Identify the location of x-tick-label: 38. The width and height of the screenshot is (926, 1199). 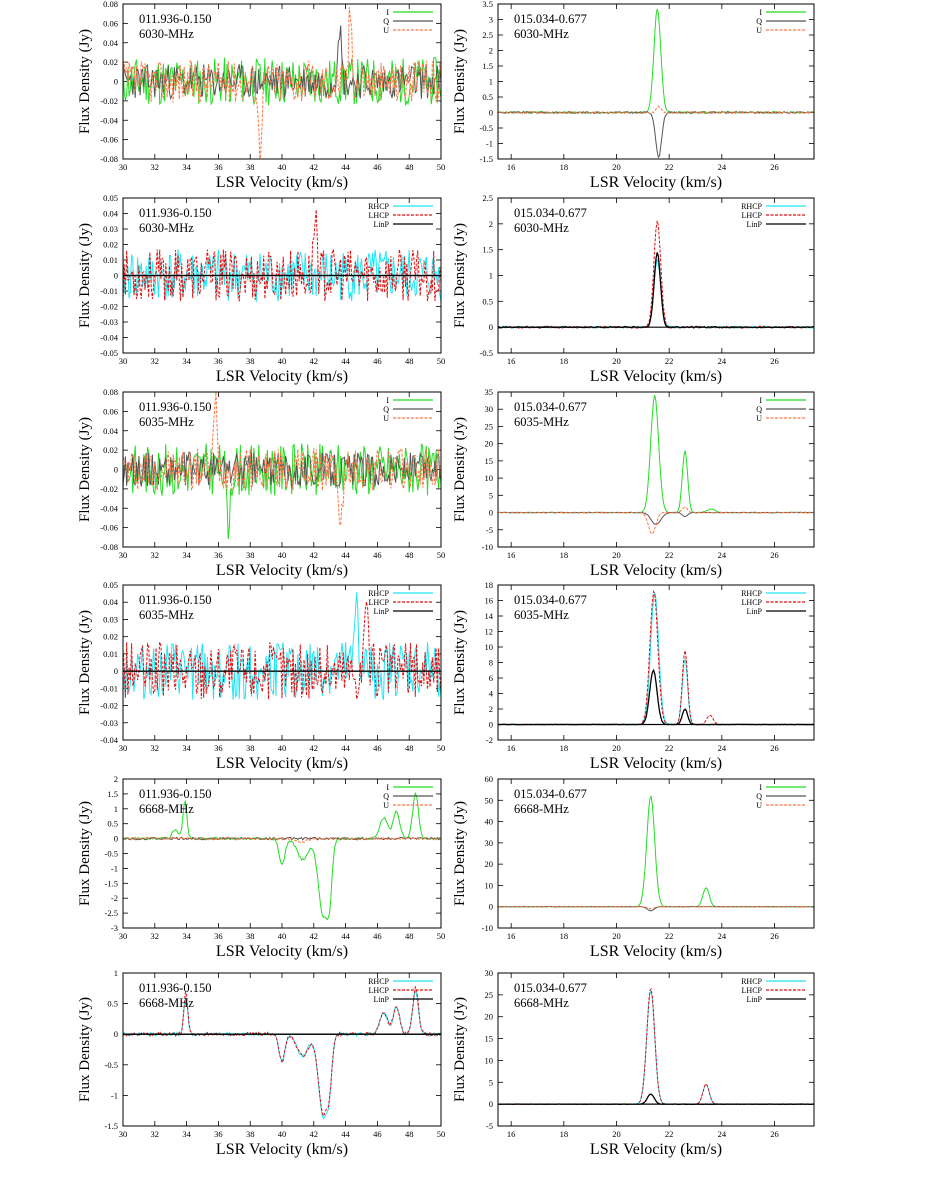
(250, 361).